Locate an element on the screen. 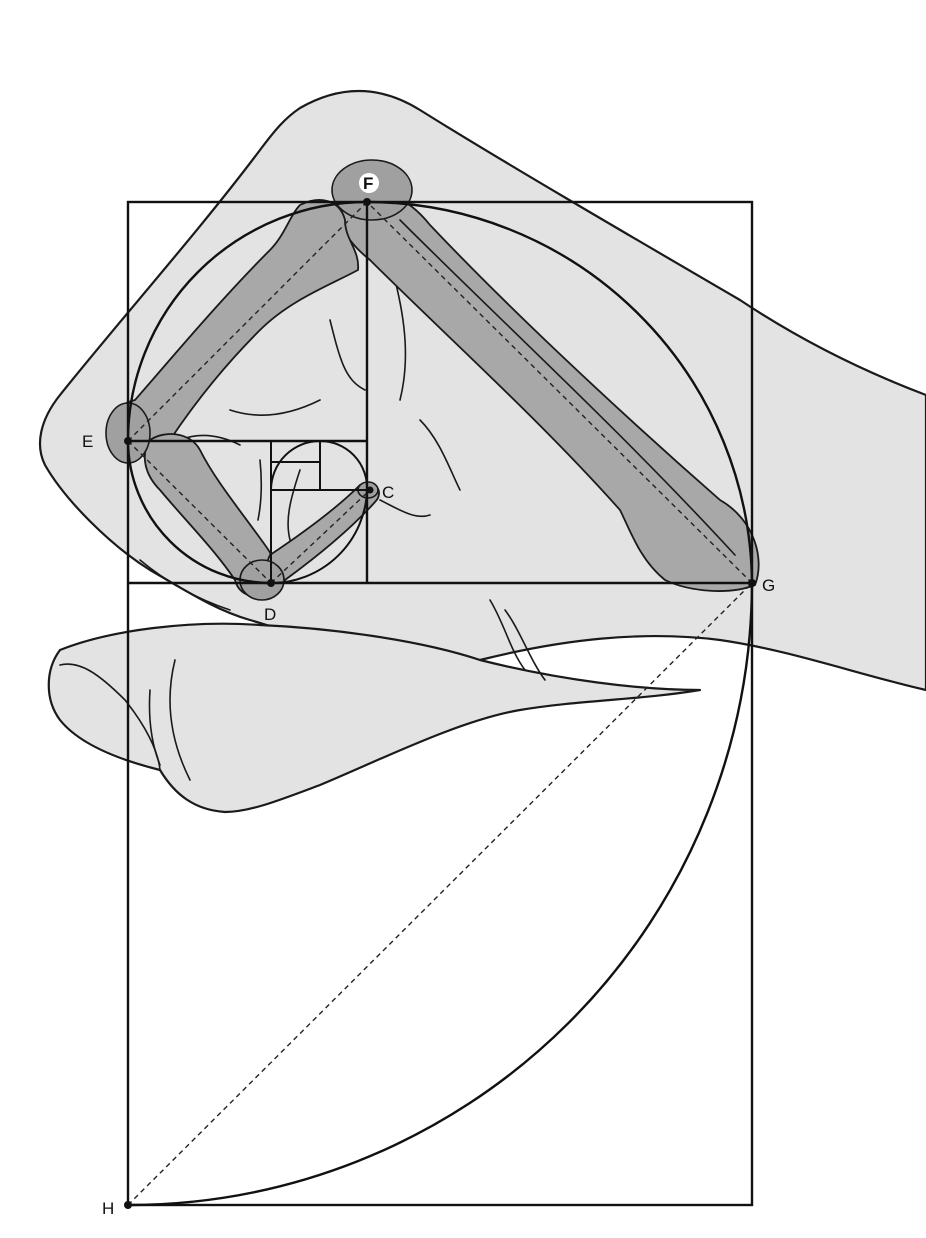  point-g is located at coordinates (752, 583).